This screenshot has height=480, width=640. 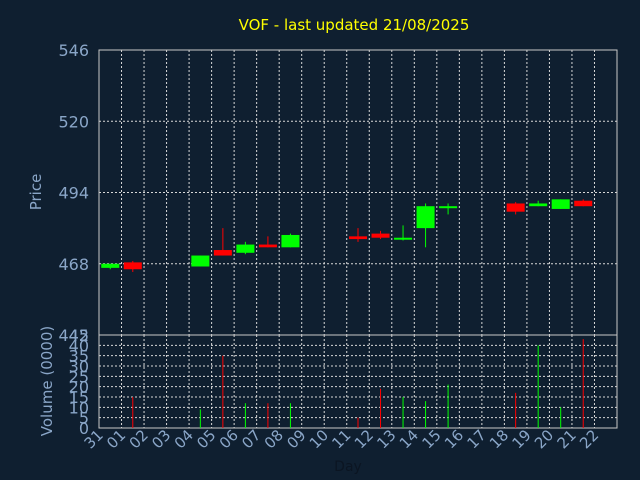 What do you see at coordinates (47, 381) in the screenshot?
I see `volume-axis-label: Volume (0000)` at bounding box center [47, 381].